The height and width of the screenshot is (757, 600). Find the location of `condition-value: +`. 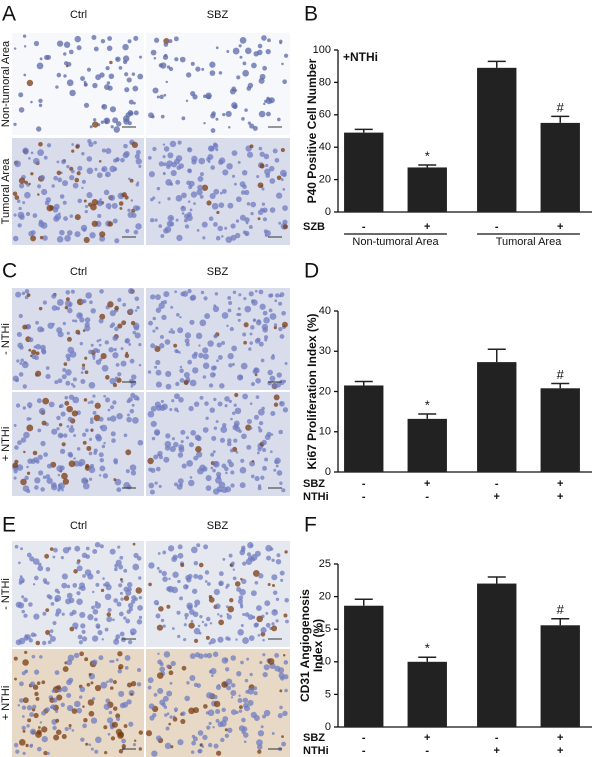

condition-value: + is located at coordinates (427, 738).